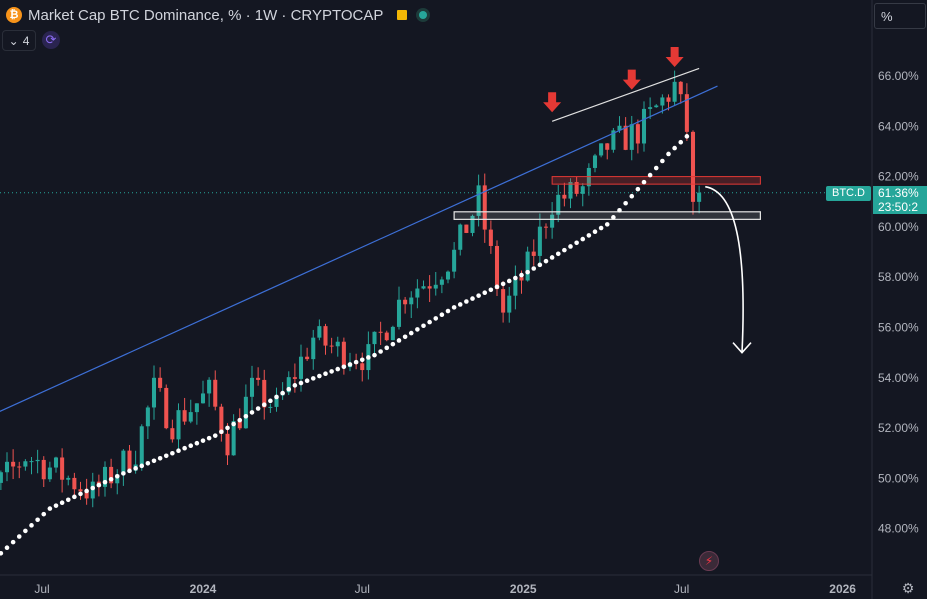  I want to click on gear-icon: ⚙, so click(908, 588).